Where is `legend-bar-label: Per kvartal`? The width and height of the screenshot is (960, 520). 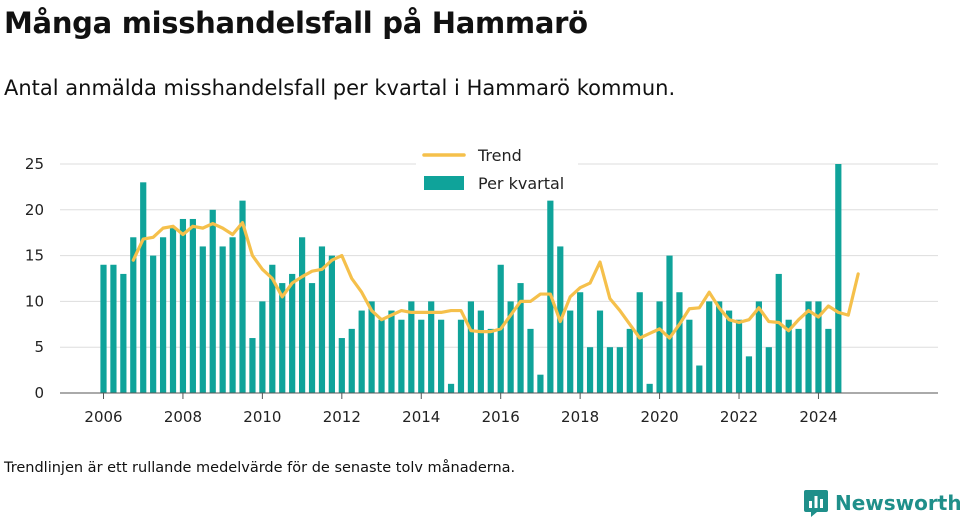
legend-bar-label: Per kvartal is located at coordinates (521, 183).